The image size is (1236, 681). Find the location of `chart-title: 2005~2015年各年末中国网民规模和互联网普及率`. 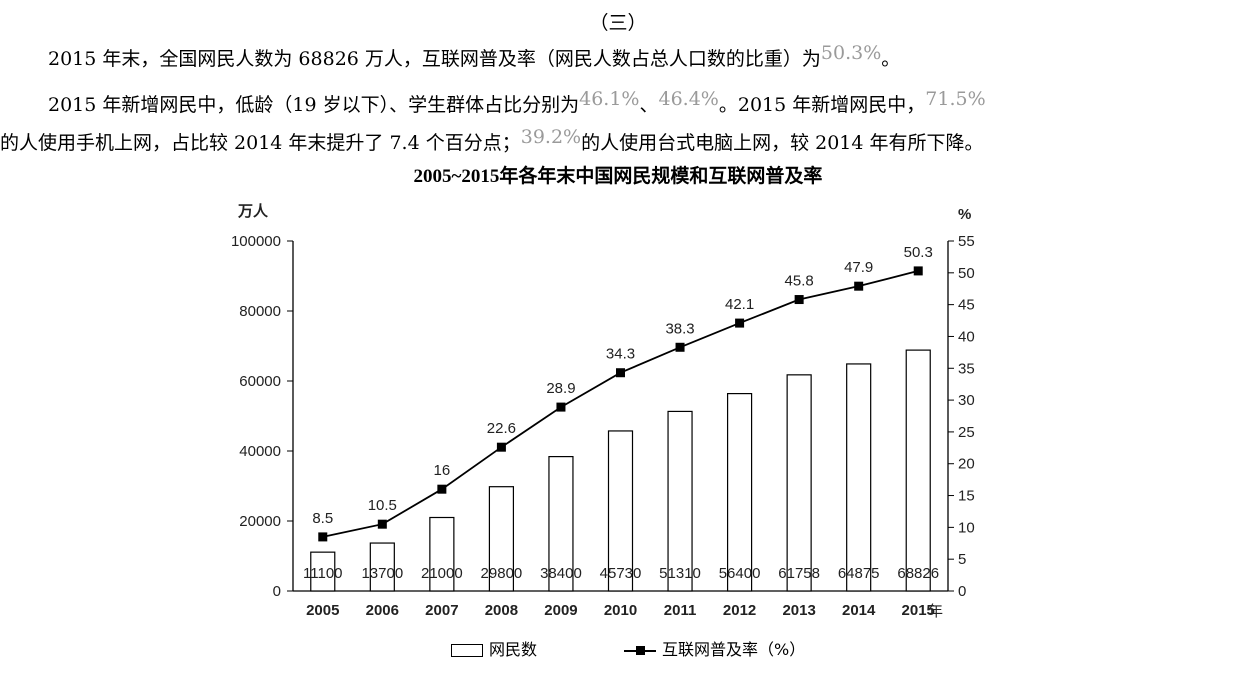

chart-title: 2005~2015年各年末中国网民规模和互联网普及率 is located at coordinates (618, 176).